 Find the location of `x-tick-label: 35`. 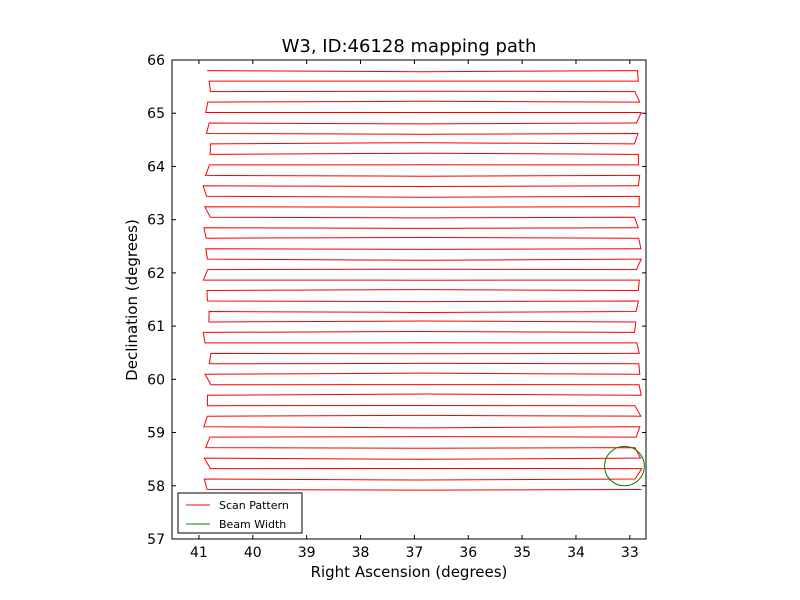

x-tick-label: 35 is located at coordinates (522, 553).